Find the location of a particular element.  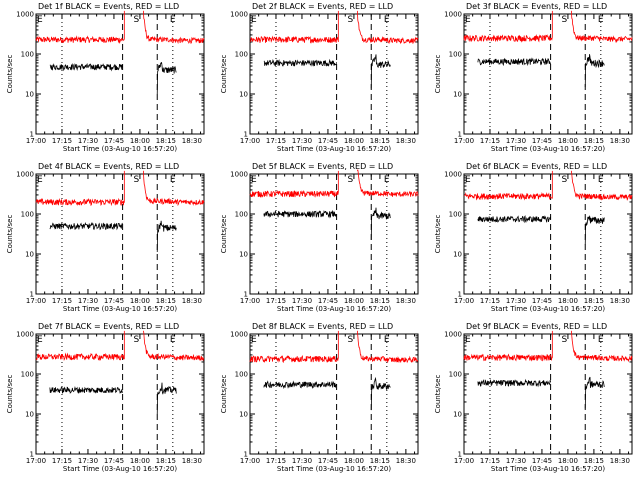

chart-title: Det 9f BLACK = Events, RED = LLD is located at coordinates (536, 326).